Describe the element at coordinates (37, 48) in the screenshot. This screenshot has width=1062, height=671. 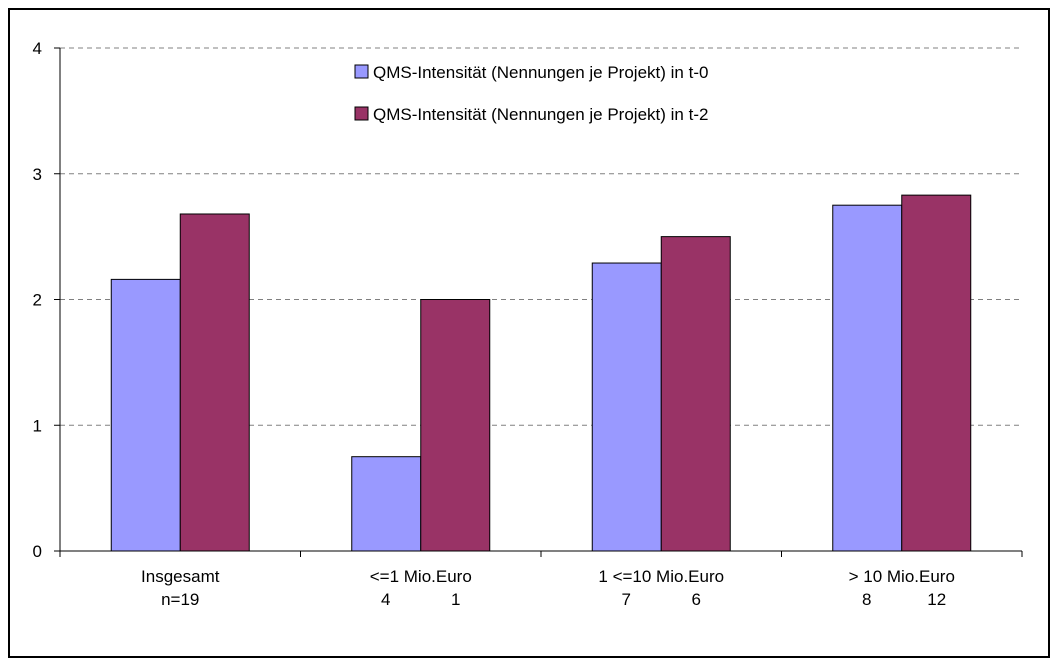
I see `y-tick-label-4: 4` at that location.